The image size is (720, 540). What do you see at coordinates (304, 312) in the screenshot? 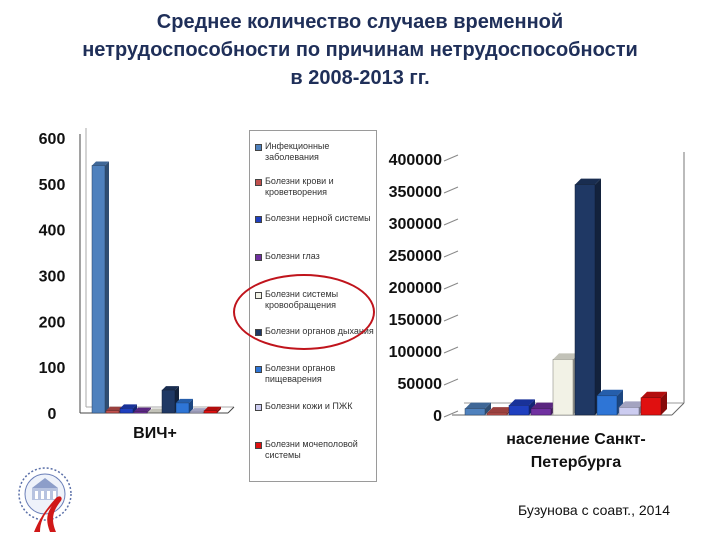
I see `highlight-ellipse` at bounding box center [304, 312].